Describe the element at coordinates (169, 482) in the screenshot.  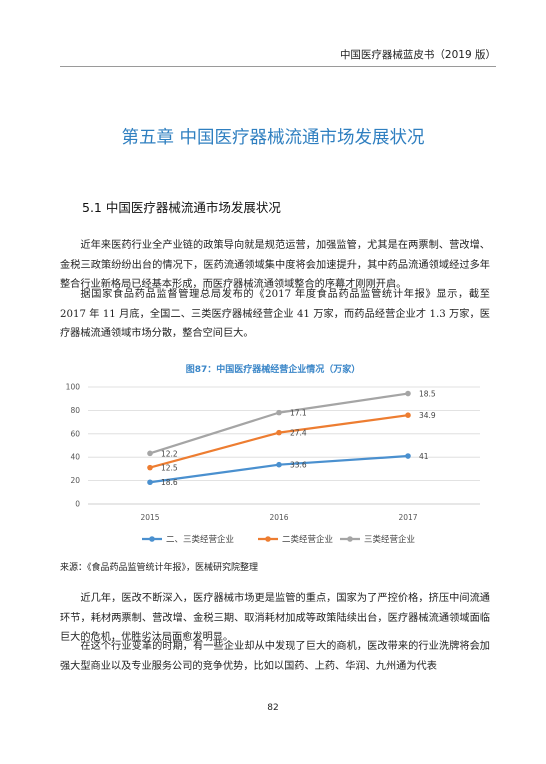
I see `data-label: 18.6` at that location.